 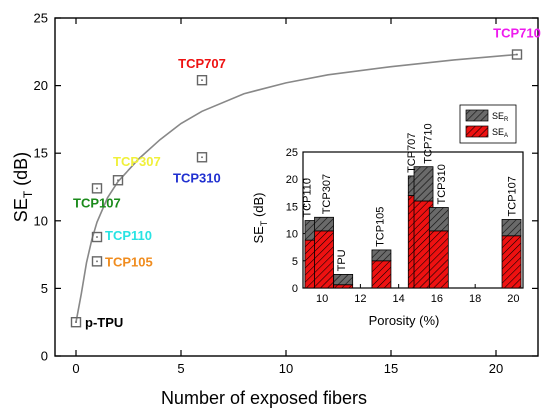 What do you see at coordinates (391, 368) in the screenshot?
I see `x-tick-label: 15` at bounding box center [391, 368].